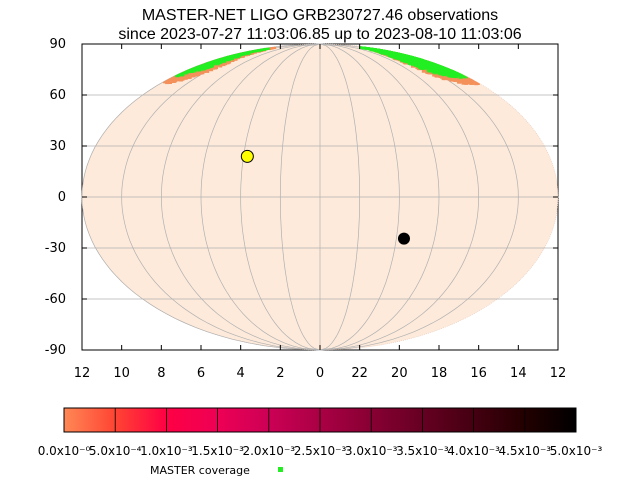  What do you see at coordinates (320, 451) in the screenshot?
I see `colorbar-tick-label: 2.5x10⁻³` at bounding box center [320, 451].